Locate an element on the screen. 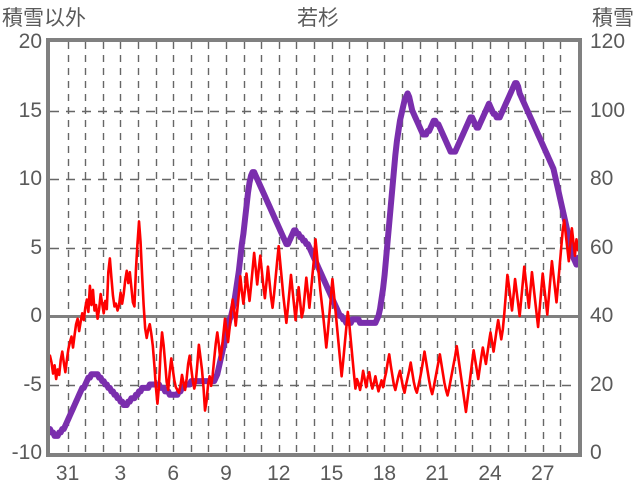 This screenshot has width=636, height=501. x-tick-3: 3 is located at coordinates (120, 473).